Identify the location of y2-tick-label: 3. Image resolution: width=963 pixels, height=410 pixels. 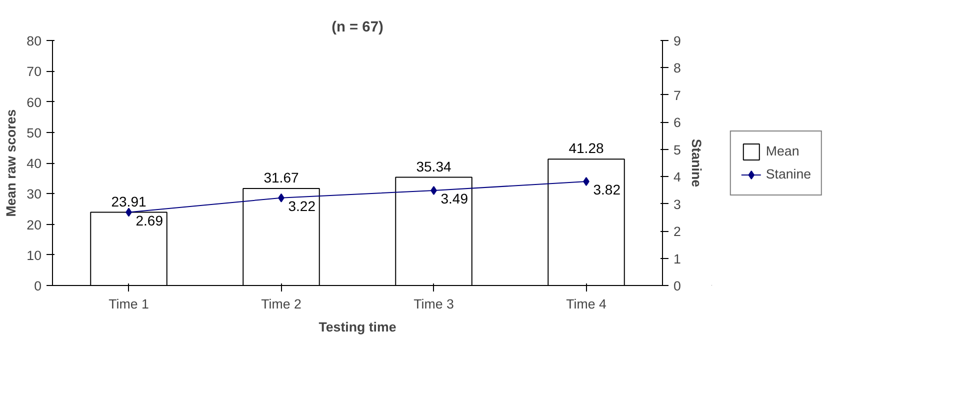
(677, 204).